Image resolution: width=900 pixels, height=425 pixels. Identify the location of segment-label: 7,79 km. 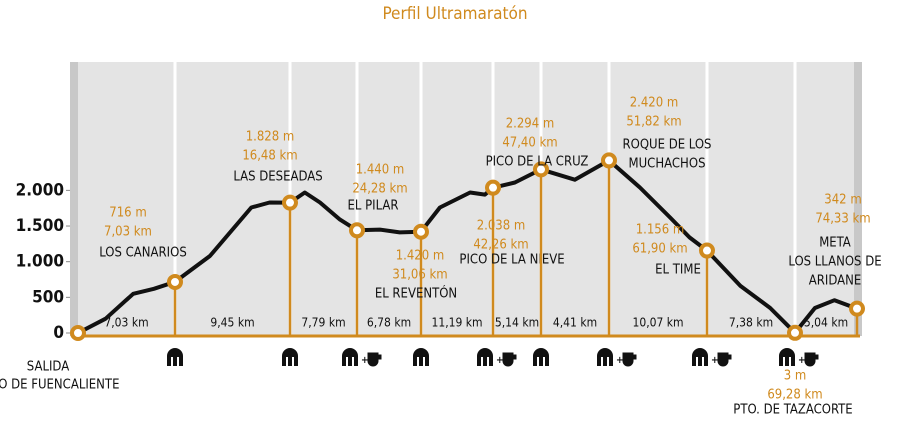
(323, 323).